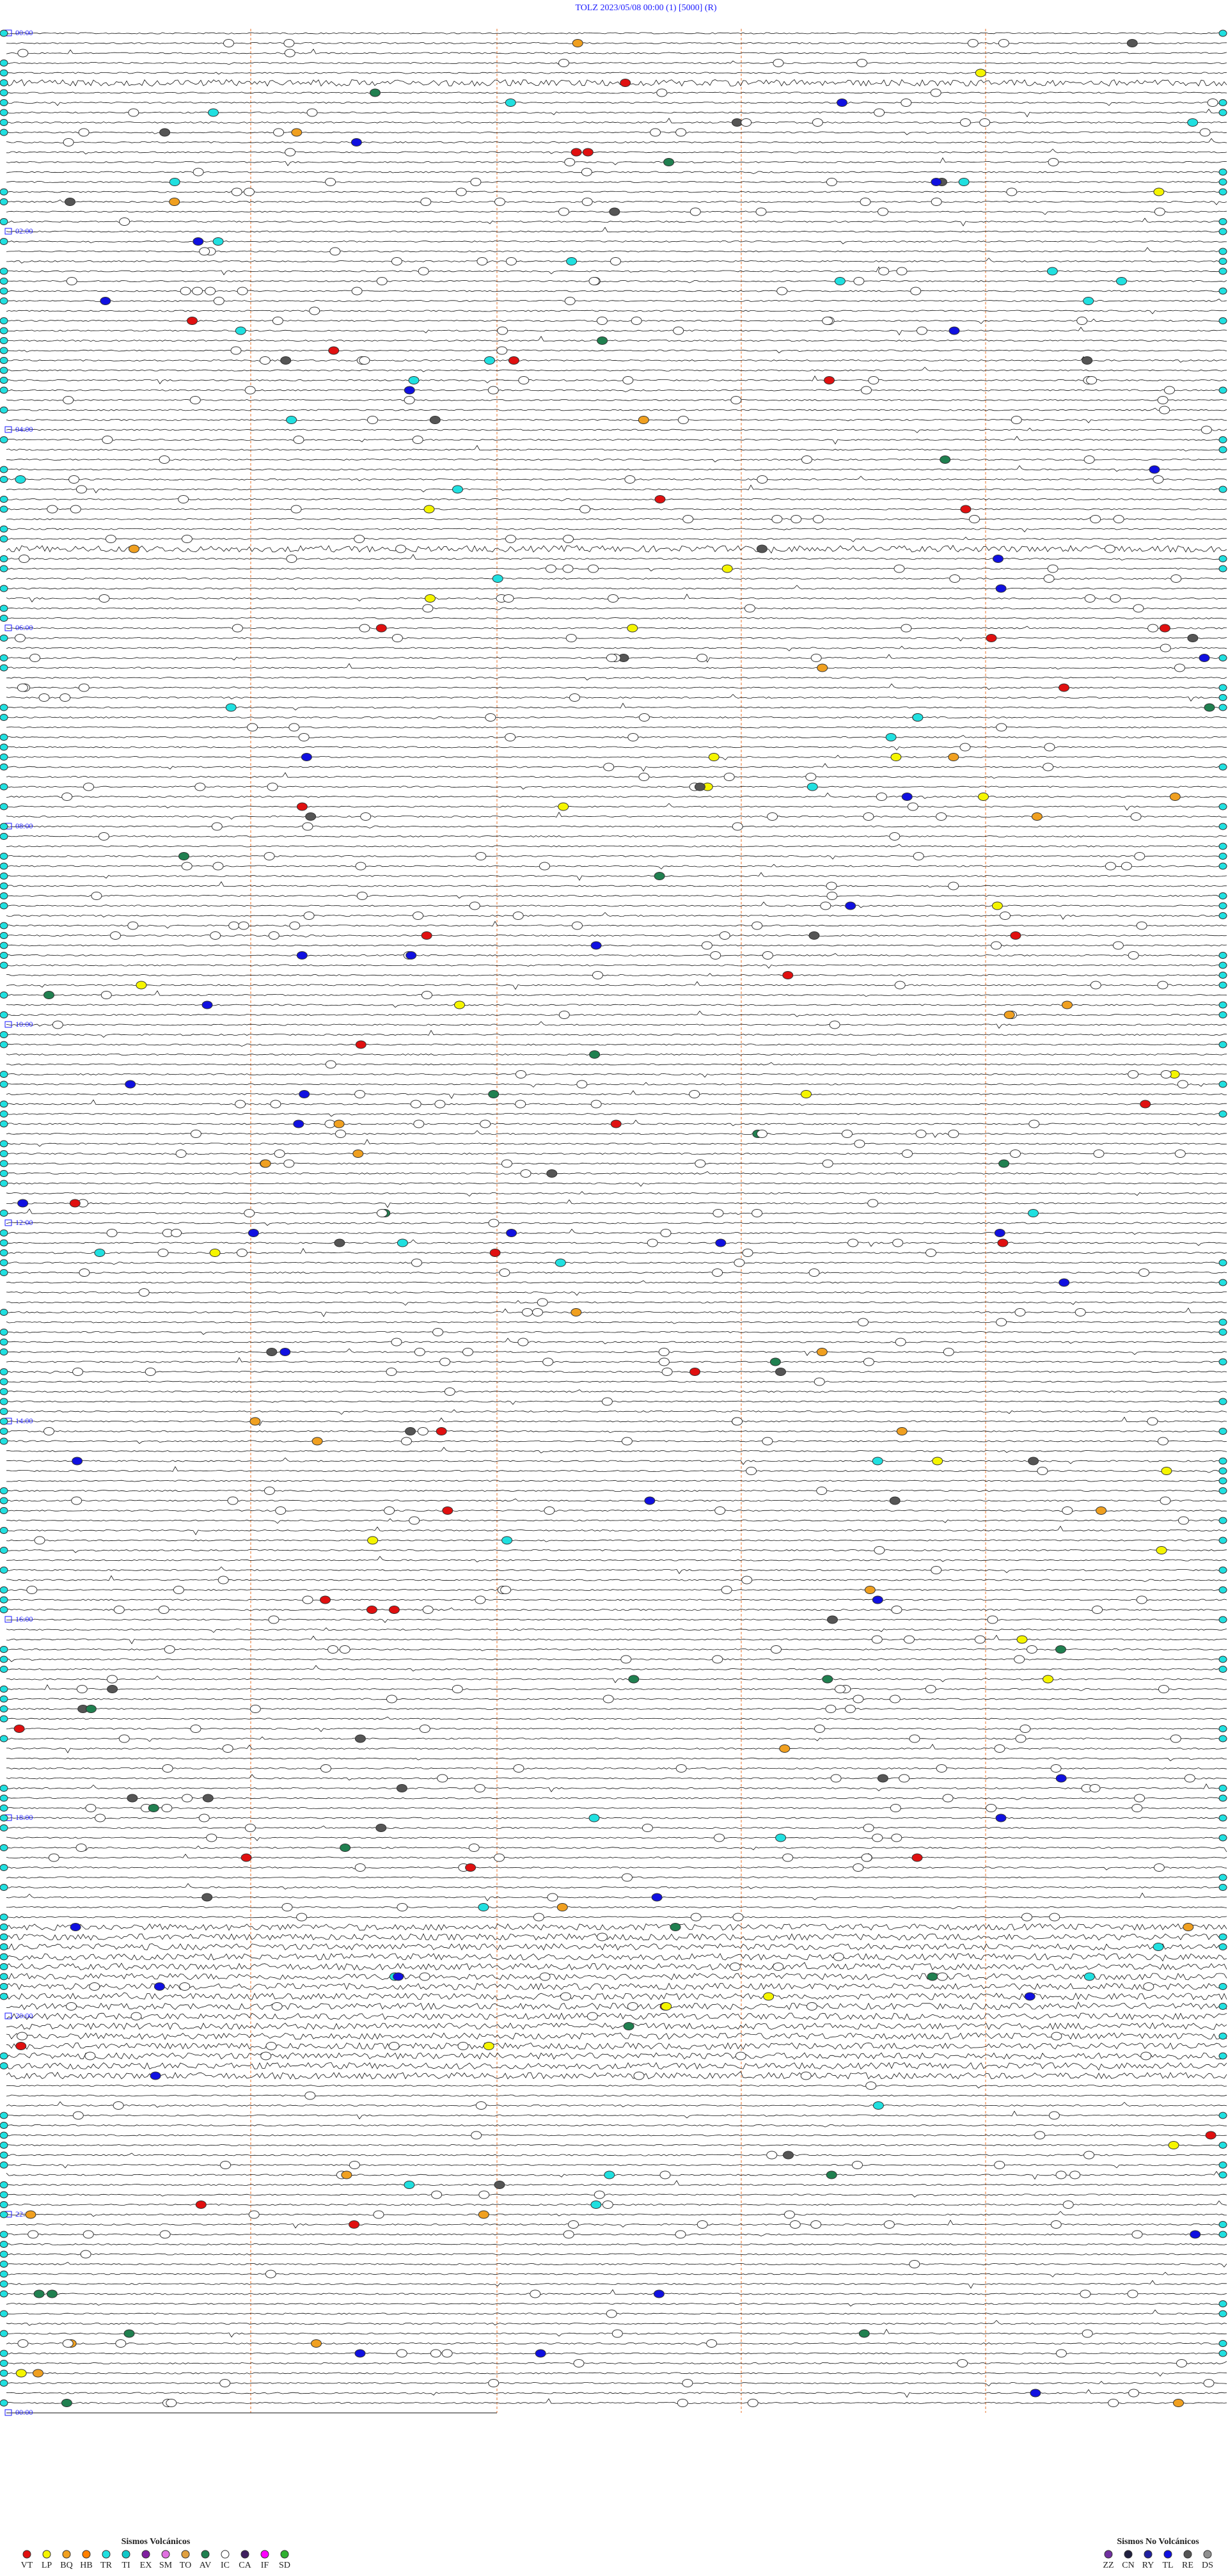 The width and height of the screenshot is (1228, 2576). I want to click on legend-title: Sismos No Volcánicos, so click(1158, 2542).